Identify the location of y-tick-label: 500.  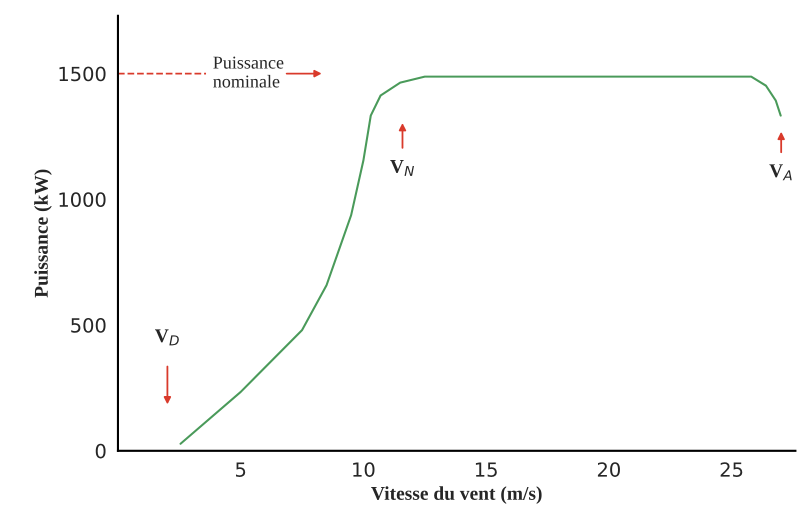
(88, 325).